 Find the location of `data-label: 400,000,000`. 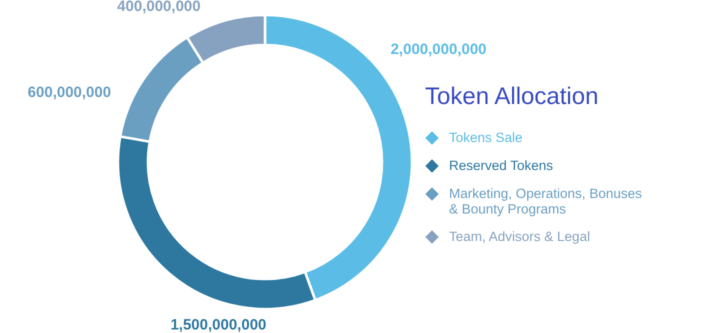

data-label: 400,000,000 is located at coordinates (159, 7).